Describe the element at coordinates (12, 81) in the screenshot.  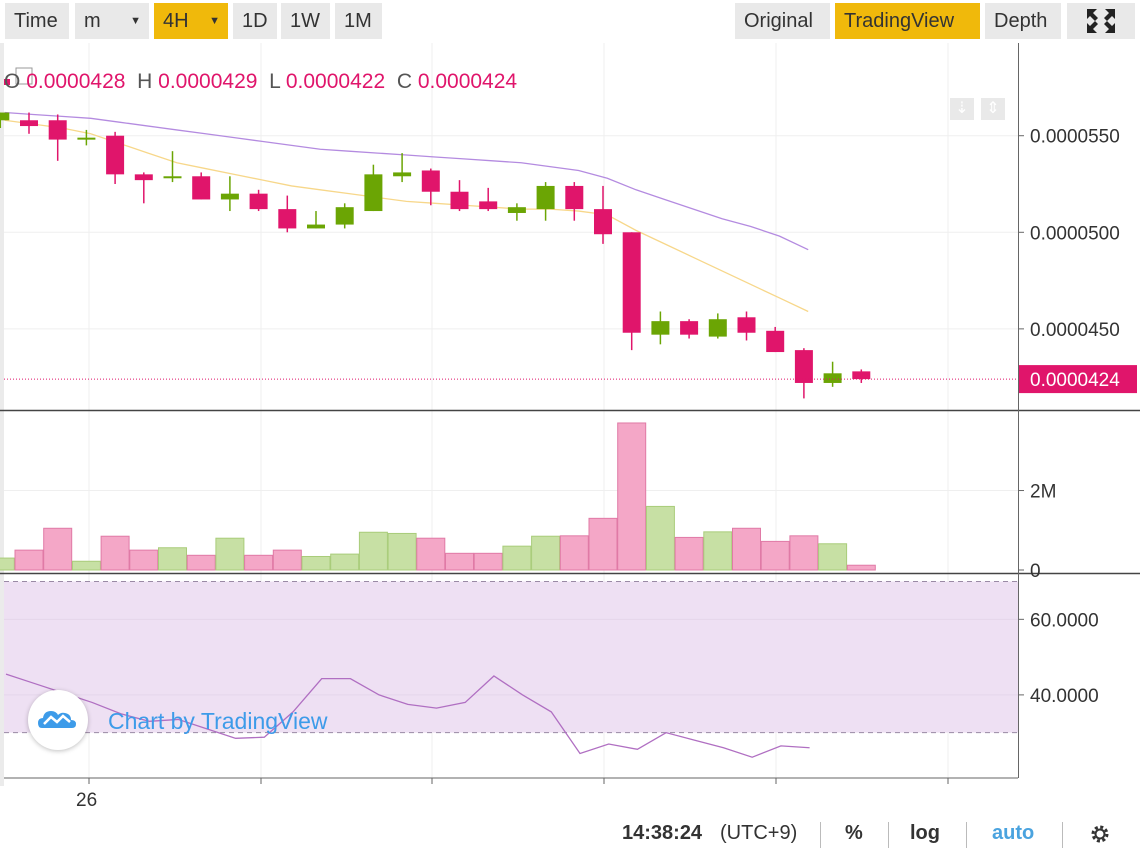
I see `legend-o-key: O` at that location.